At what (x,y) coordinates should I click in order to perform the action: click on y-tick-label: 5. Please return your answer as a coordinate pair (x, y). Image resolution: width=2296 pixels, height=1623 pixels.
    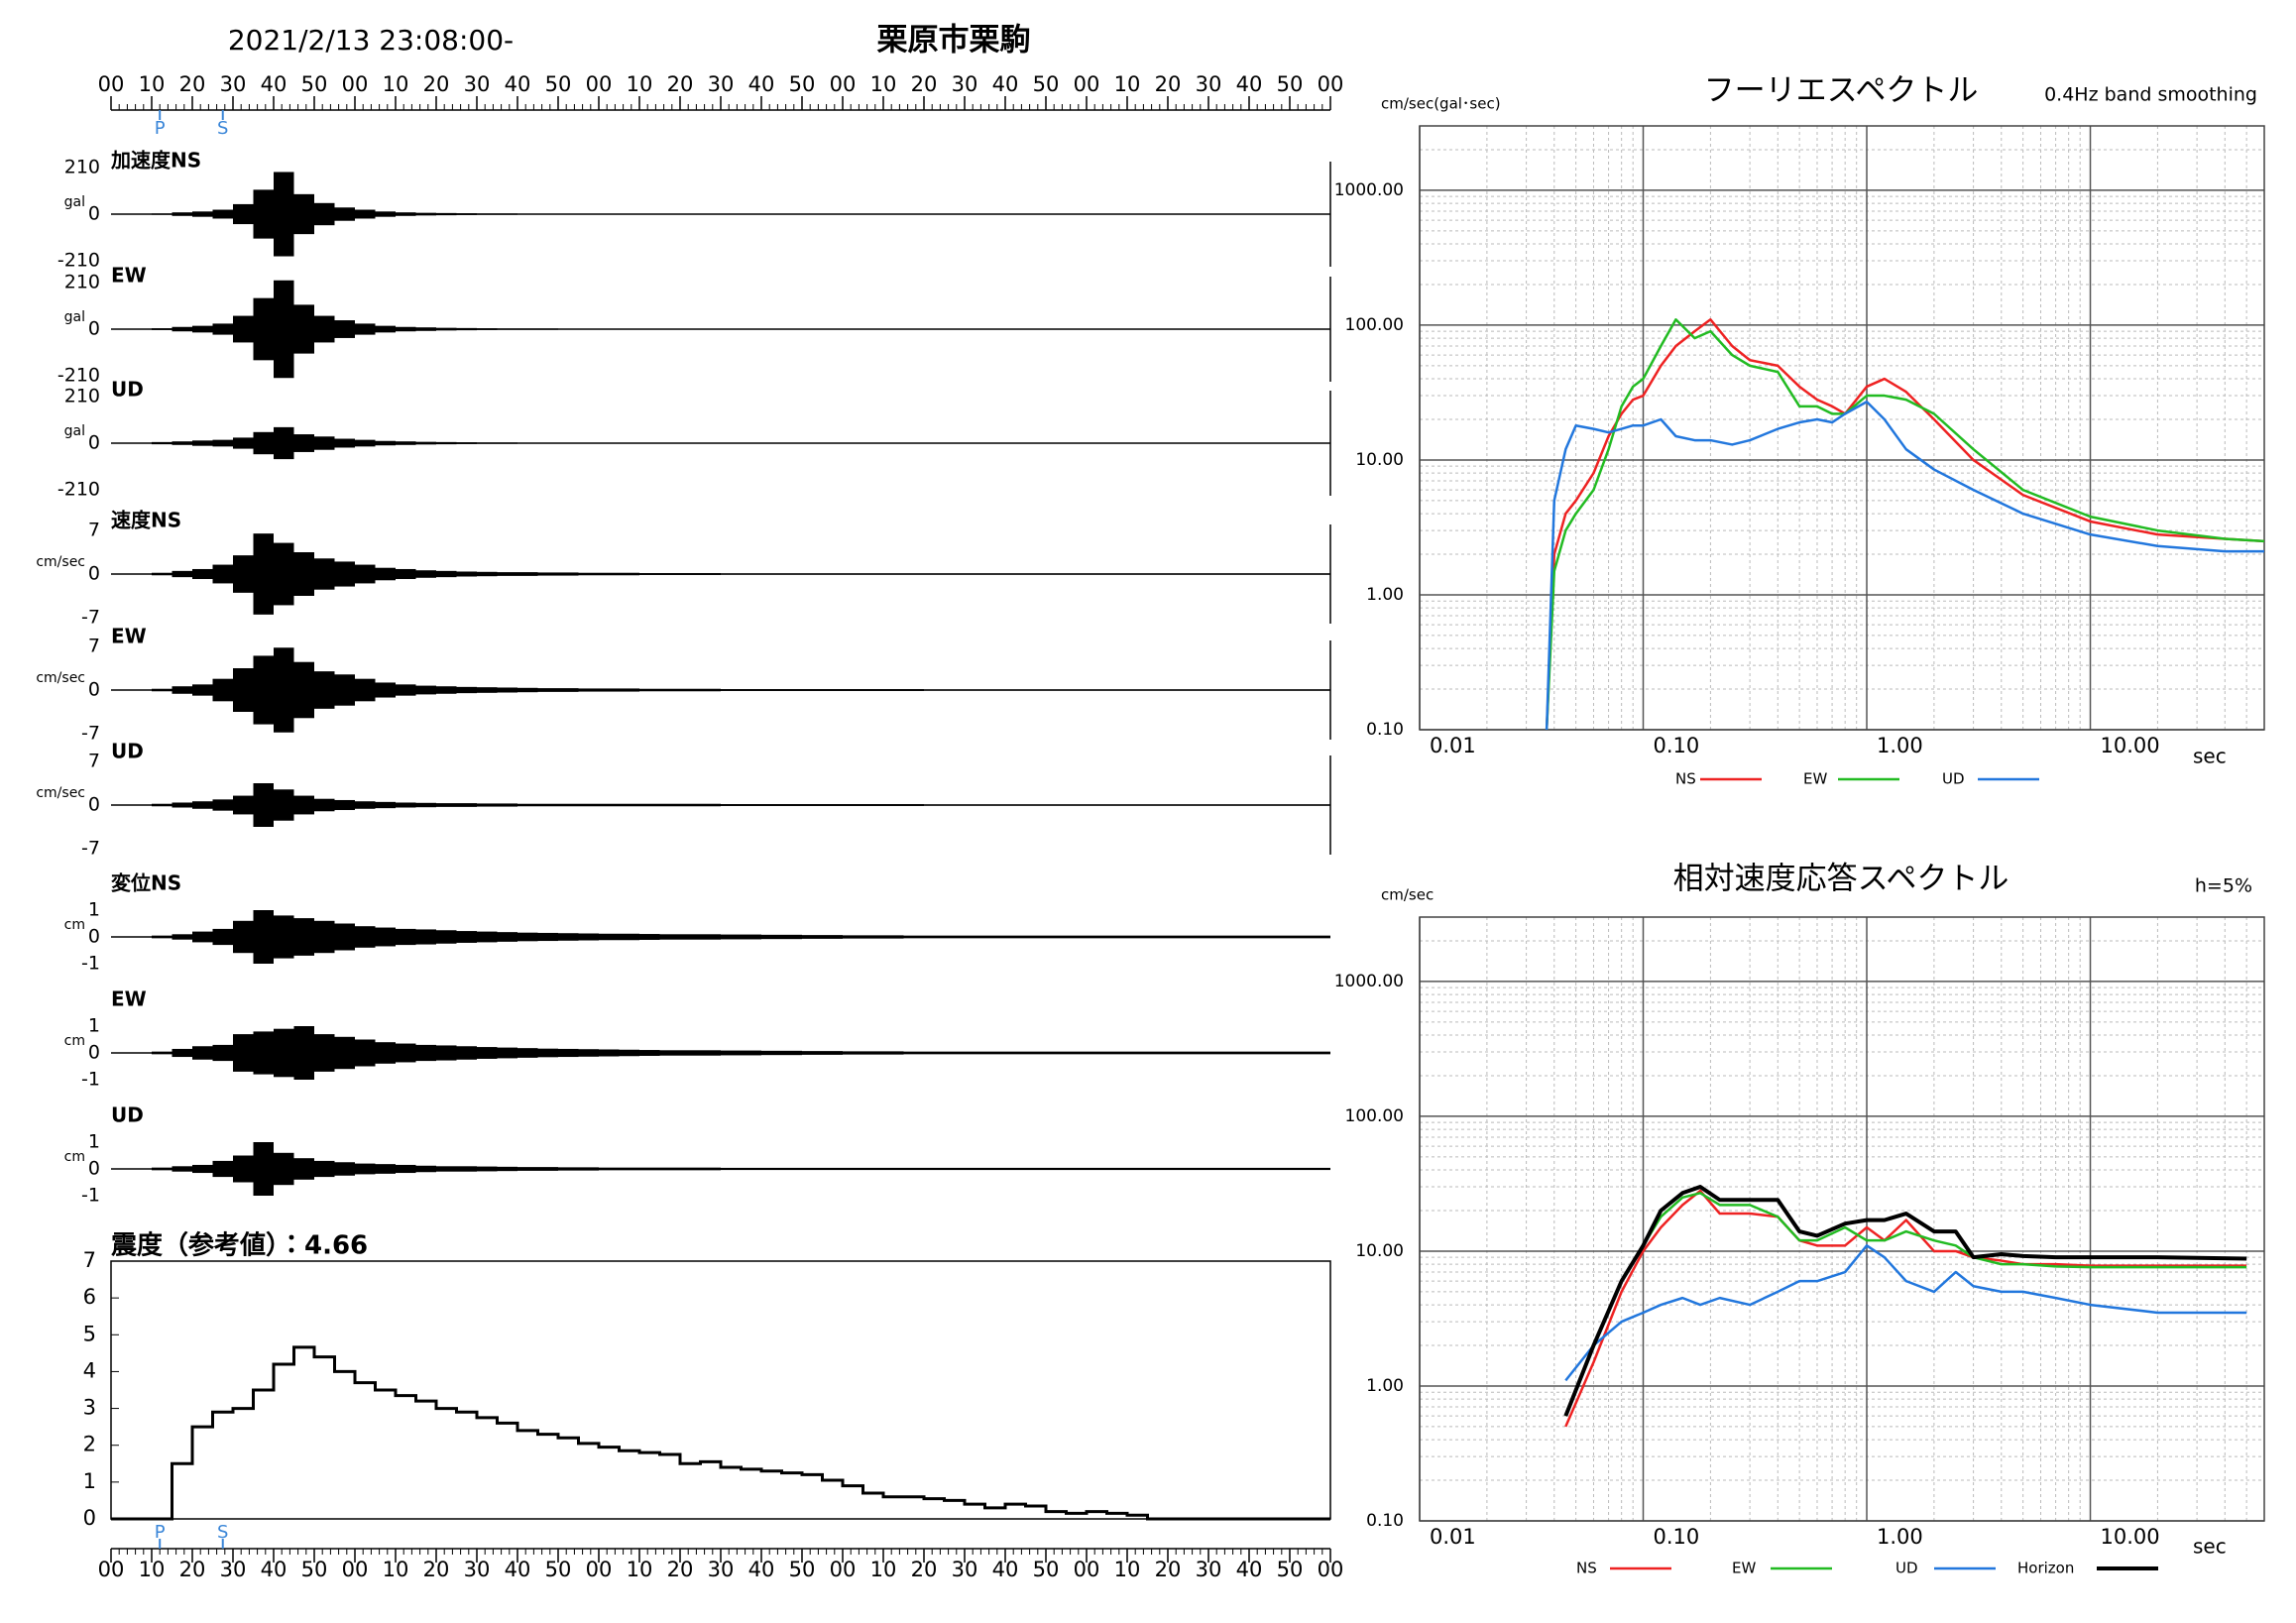
    Looking at the image, I should click on (89, 1333).